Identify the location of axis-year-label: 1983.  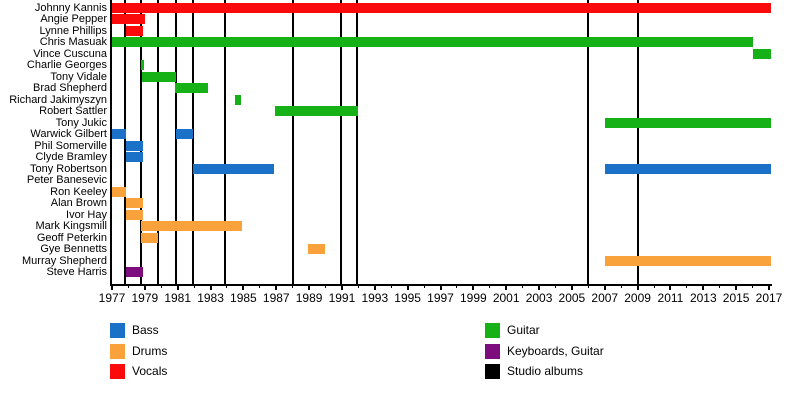
(210, 298).